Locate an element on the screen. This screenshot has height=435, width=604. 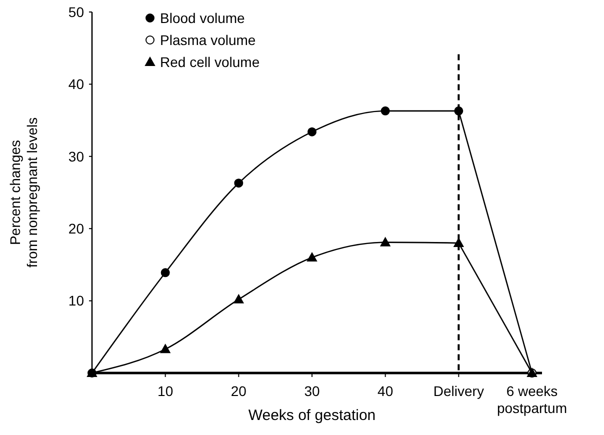
y-tick-label: 30 is located at coordinates (76, 156).